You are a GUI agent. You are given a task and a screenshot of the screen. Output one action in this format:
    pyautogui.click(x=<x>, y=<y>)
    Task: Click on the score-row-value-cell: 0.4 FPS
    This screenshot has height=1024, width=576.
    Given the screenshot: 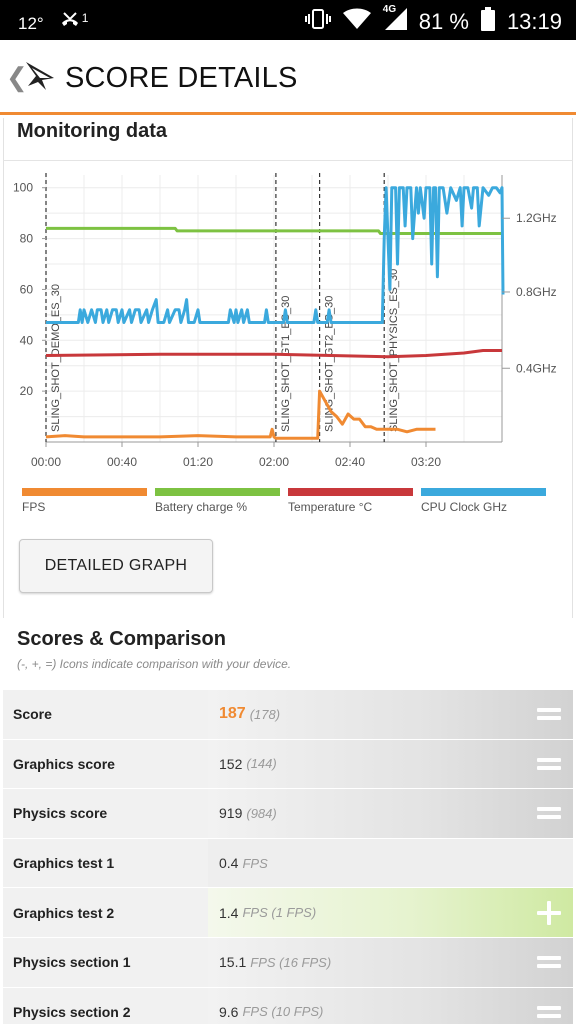 What is the action you would take?
    pyautogui.click(x=390, y=863)
    